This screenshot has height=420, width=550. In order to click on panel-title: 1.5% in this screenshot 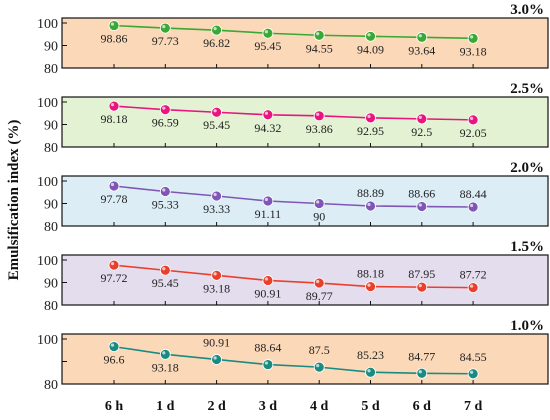, I will do `click(527, 247)`.